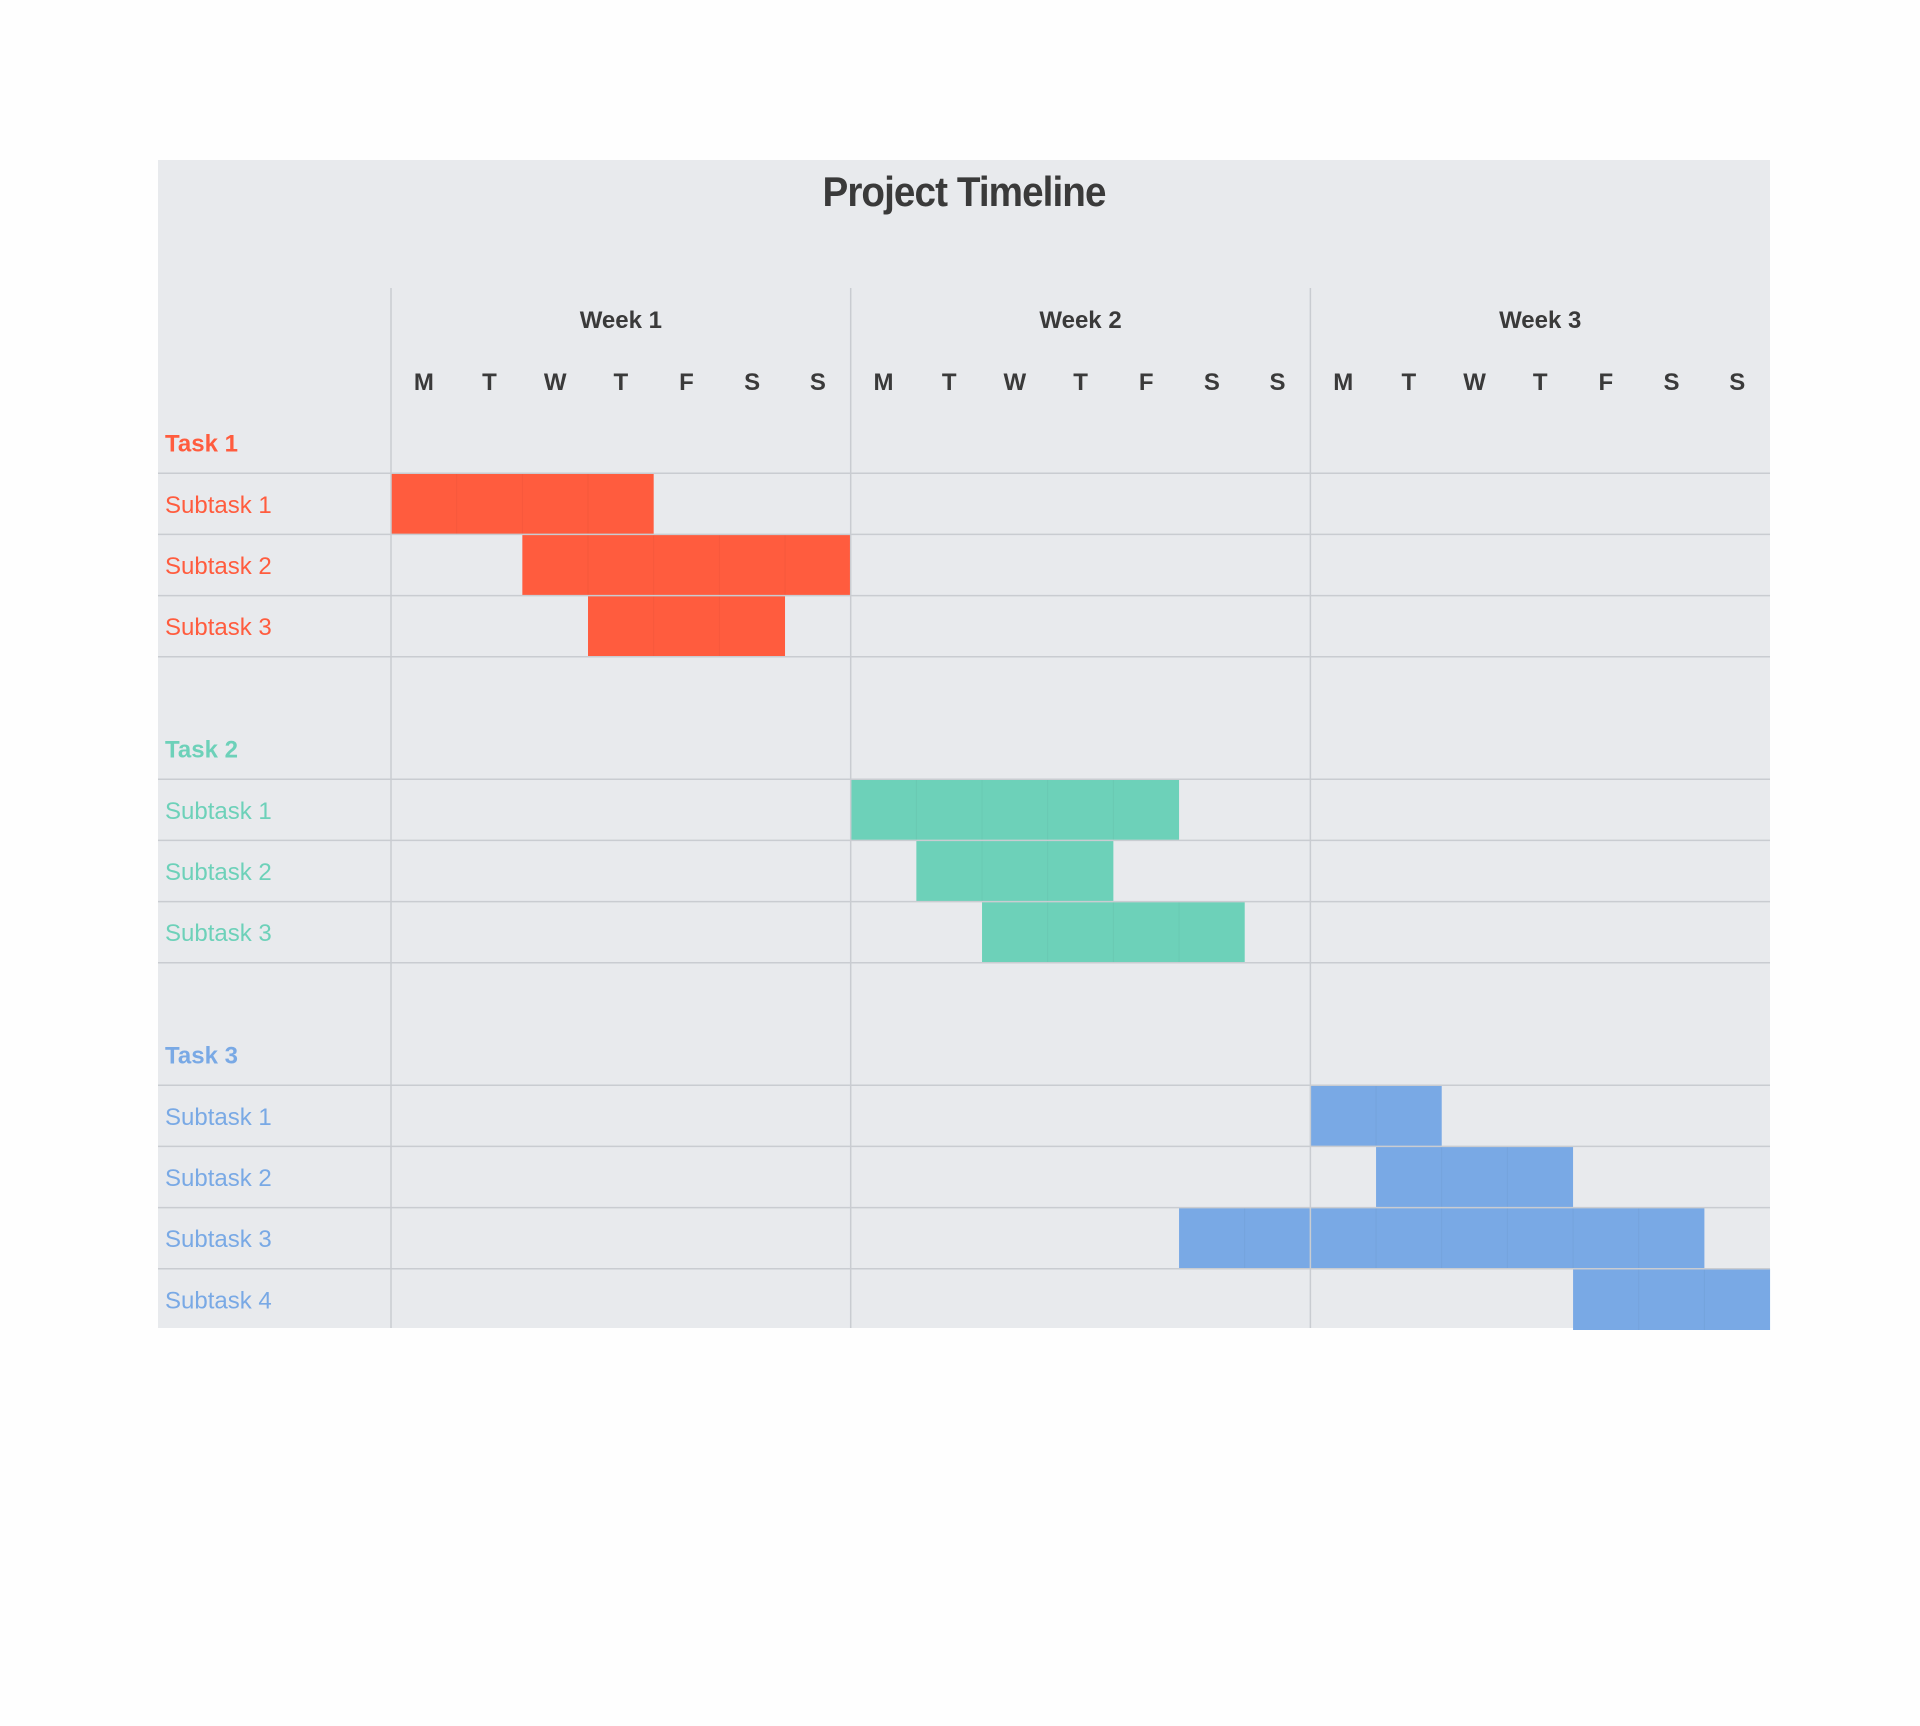  Describe the element at coordinates (964, 191) in the screenshot. I see `chart-title: Project Timeline` at that location.